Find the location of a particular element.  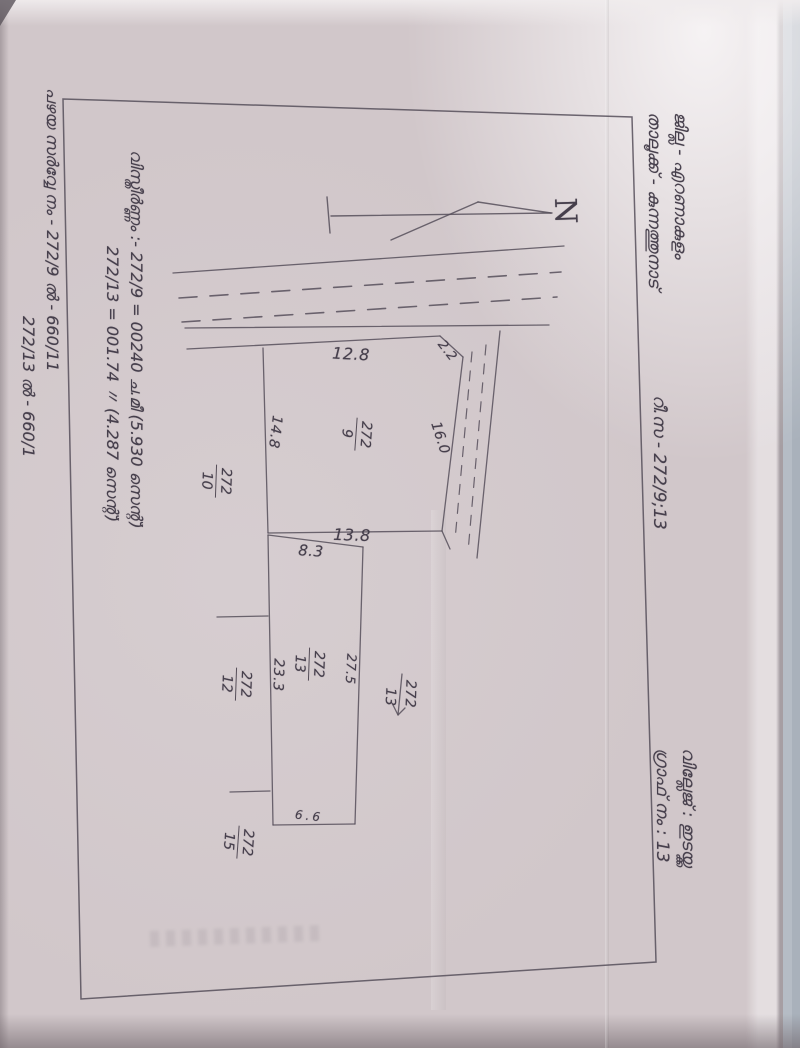

resurvey-number-note: റീ.സ - 272/9;13 is located at coordinates (659, 462).